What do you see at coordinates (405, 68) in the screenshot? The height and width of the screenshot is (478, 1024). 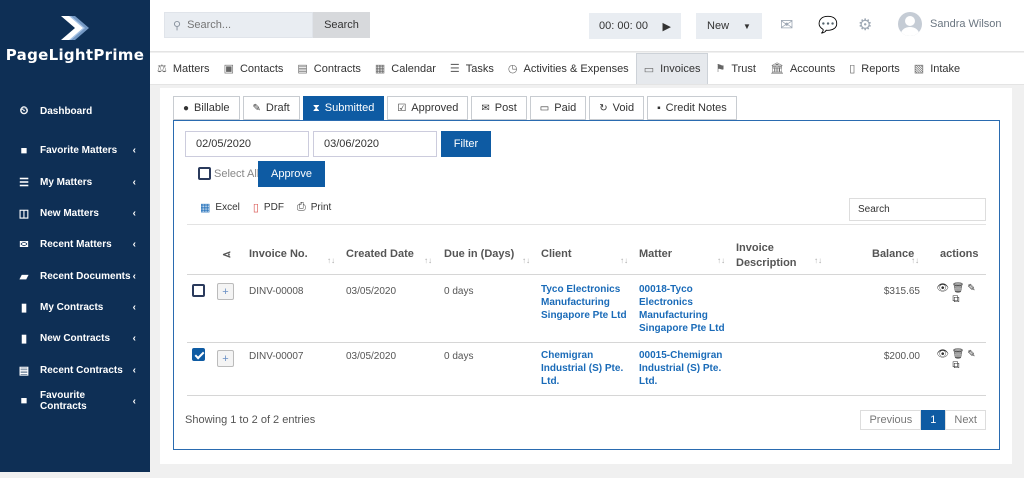 I see `tab-calendar: ▦ Calendar` at bounding box center [405, 68].